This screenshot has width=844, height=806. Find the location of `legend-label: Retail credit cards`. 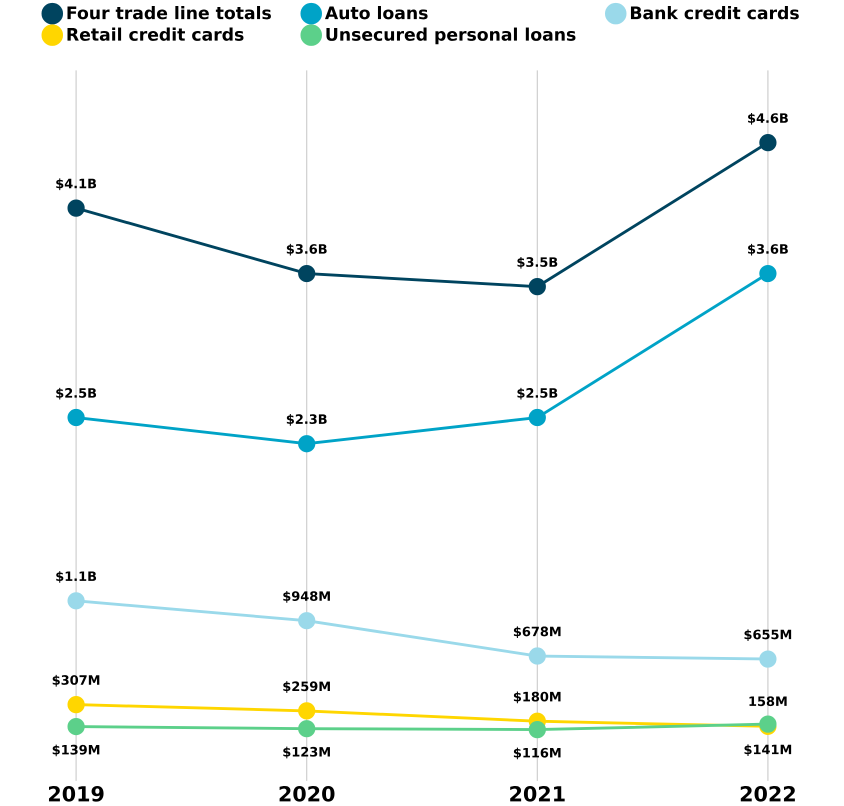

legend-label: Retail credit cards is located at coordinates (155, 34).